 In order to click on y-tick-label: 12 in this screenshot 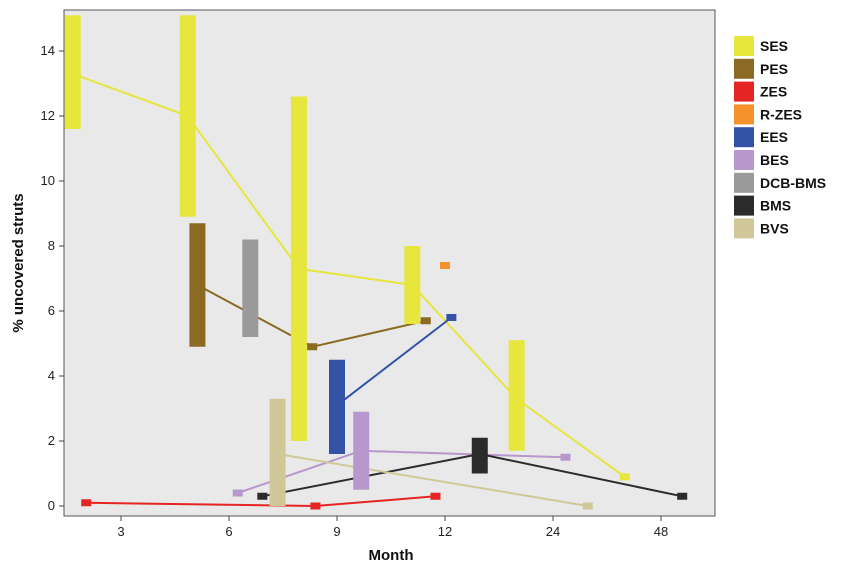, I will do `click(48, 115)`.